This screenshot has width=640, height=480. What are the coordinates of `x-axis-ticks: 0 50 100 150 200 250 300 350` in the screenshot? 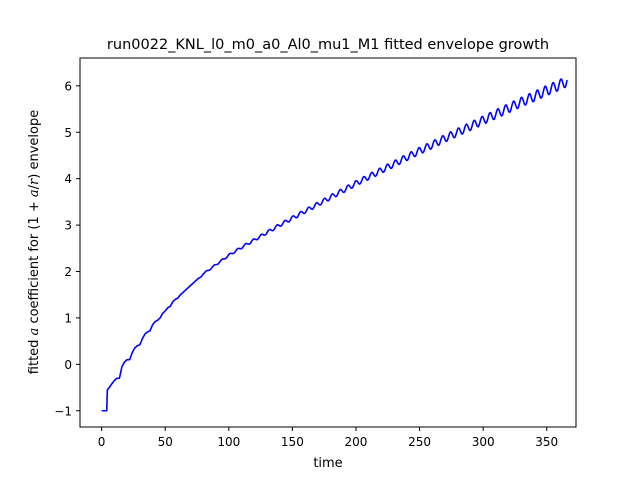 It's located at (328, 438).